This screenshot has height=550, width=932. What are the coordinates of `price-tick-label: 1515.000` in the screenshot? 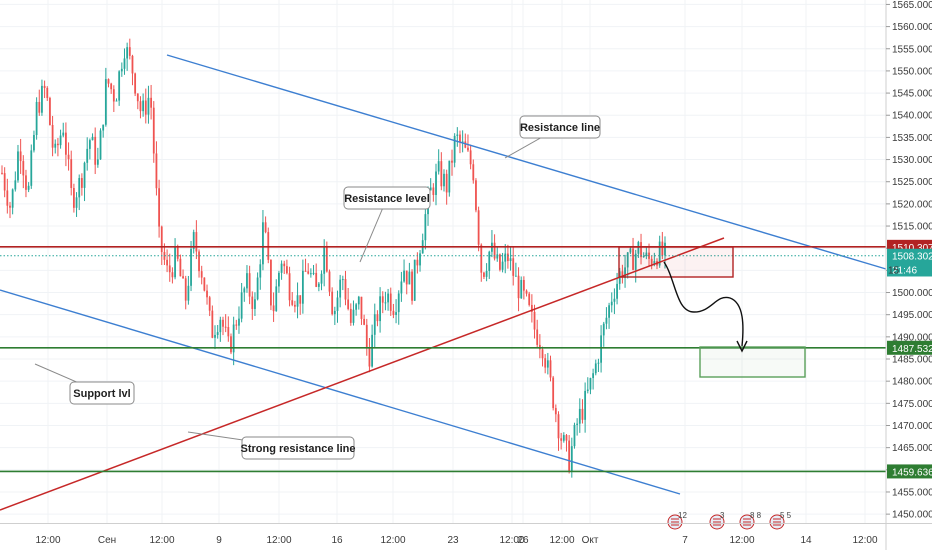 It's located at (912, 227).